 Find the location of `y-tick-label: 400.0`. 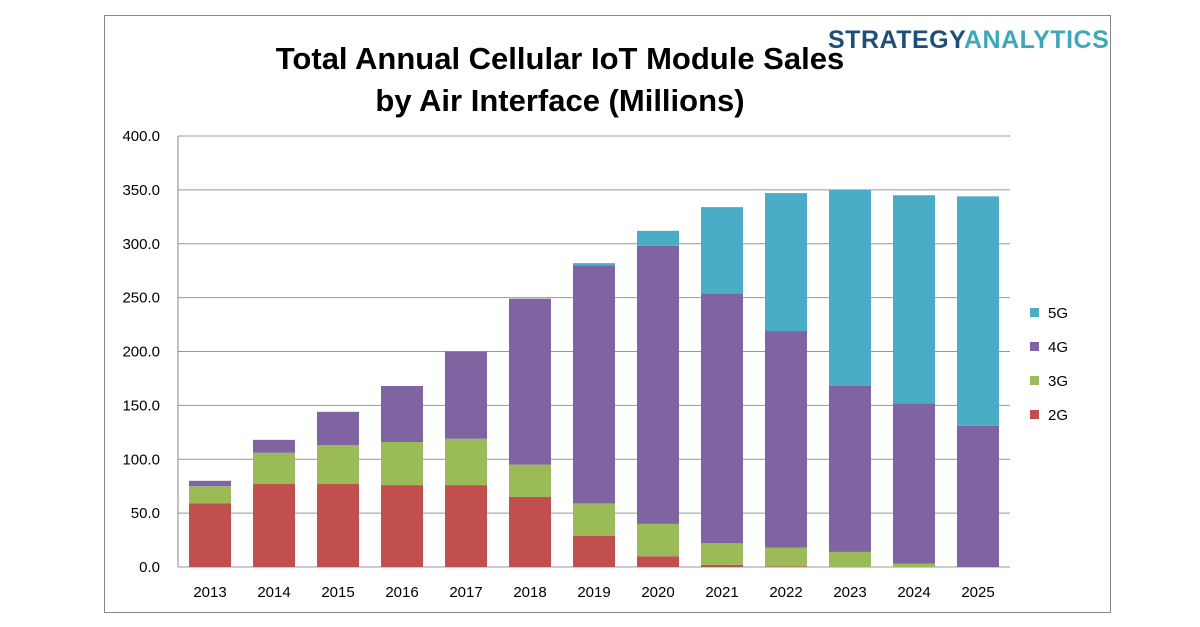

y-tick-label: 400.0 is located at coordinates (141, 136).